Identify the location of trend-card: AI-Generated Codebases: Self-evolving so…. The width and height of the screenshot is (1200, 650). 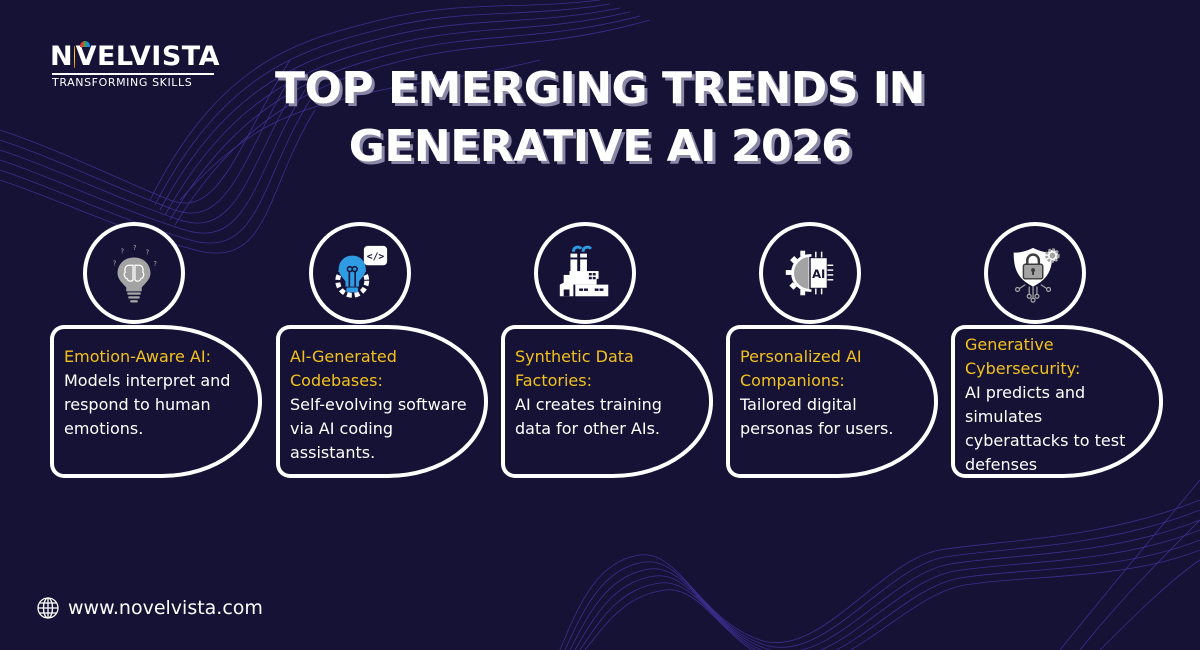
(382, 401).